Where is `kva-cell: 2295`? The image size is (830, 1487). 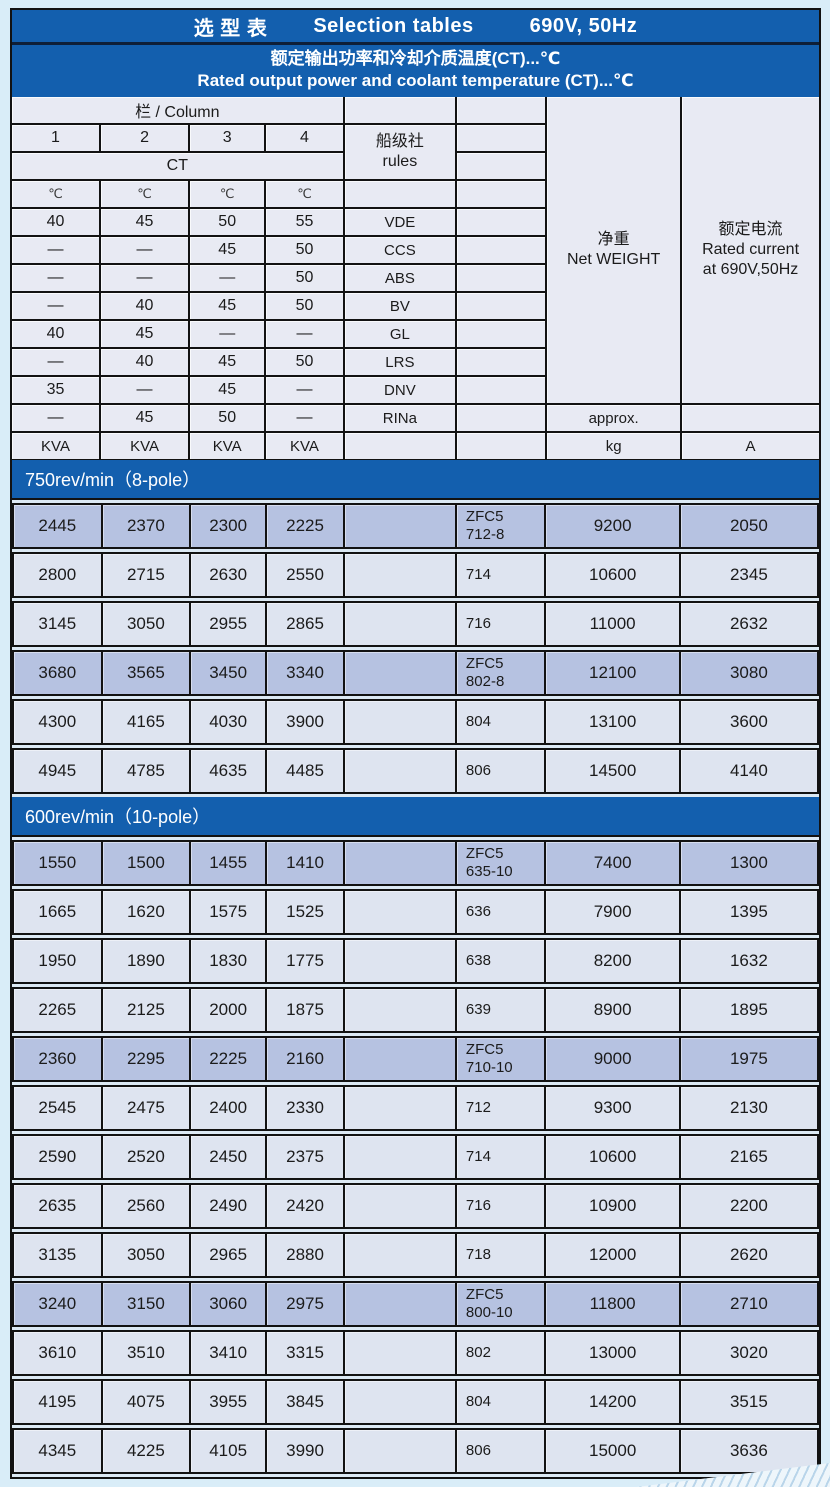 kva-cell: 2295 is located at coordinates (146, 1059).